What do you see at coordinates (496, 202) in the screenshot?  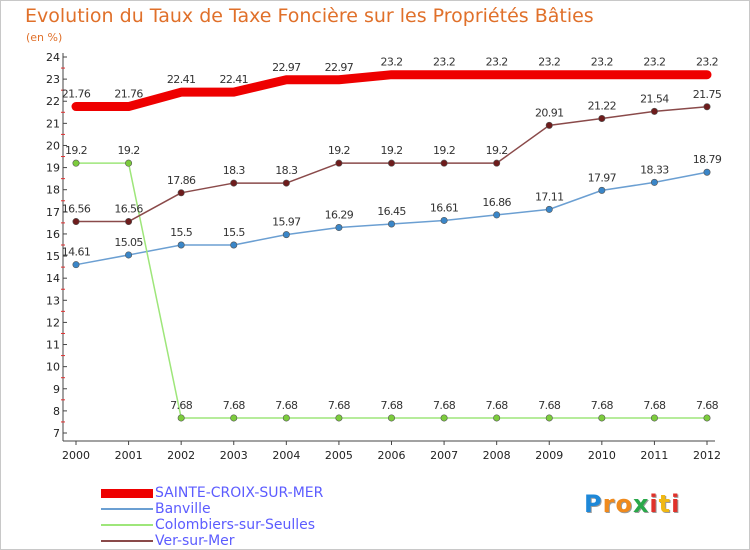 I see `data-label-banville: 16.86` at bounding box center [496, 202].